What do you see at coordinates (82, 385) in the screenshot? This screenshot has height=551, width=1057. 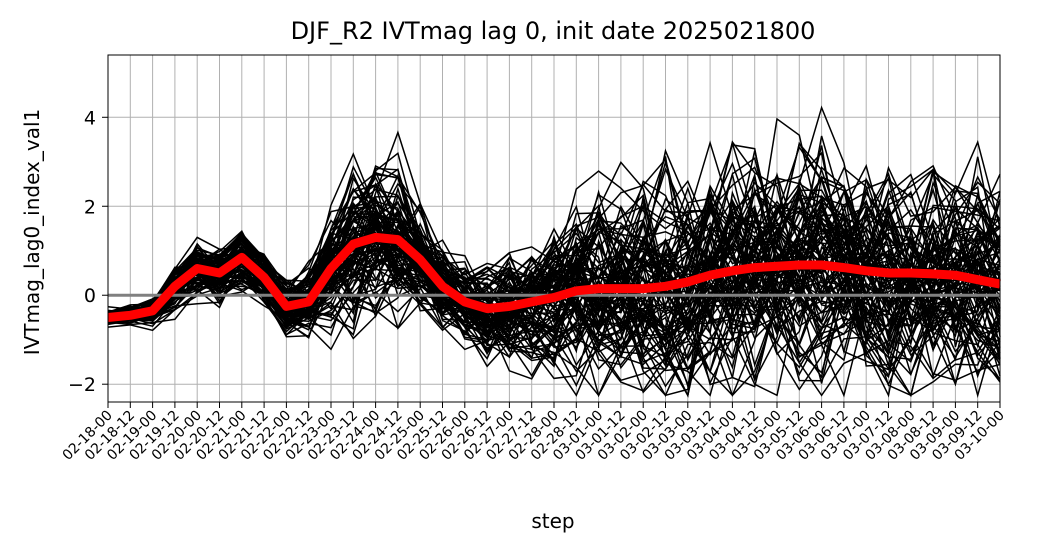 I see `y-tick-label: −2` at bounding box center [82, 385].